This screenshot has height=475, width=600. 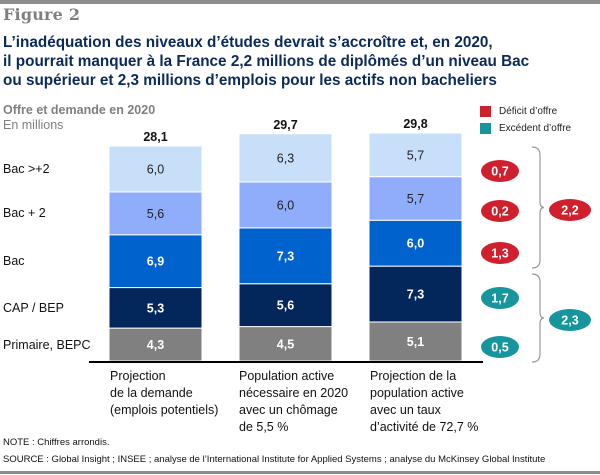 I want to click on group-value-label: 2,2, so click(x=569, y=211).